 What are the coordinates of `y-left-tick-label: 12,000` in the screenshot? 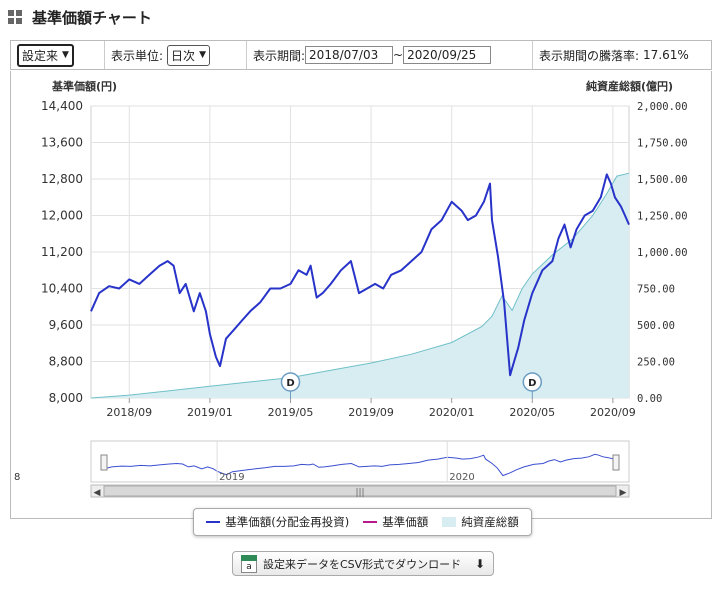 It's located at (62, 216).